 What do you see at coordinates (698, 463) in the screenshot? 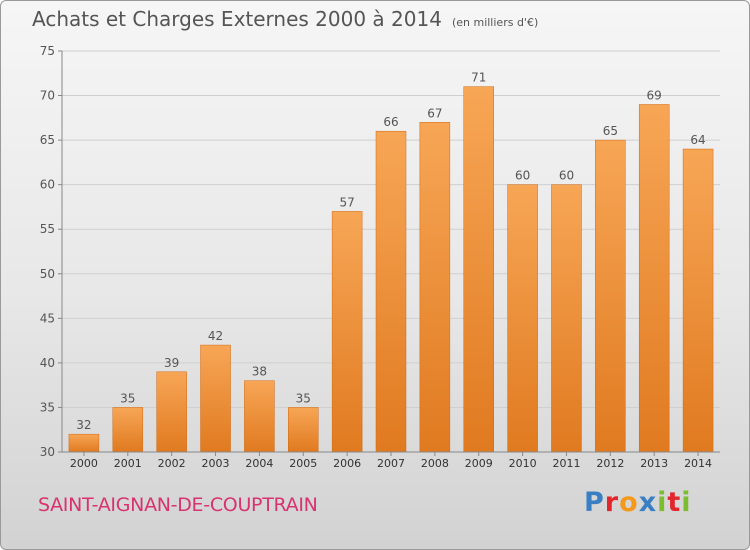
I see `x-tick-label: 2014` at bounding box center [698, 463].